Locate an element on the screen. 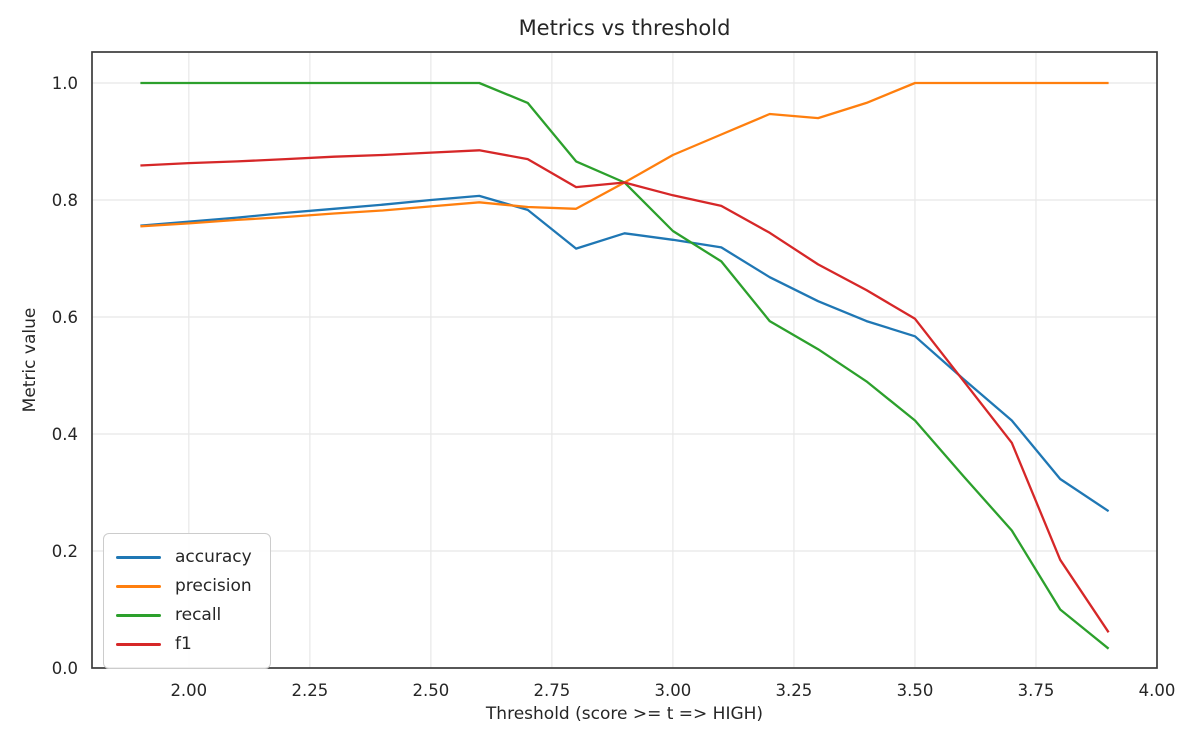  y-tick-label: 0.2 is located at coordinates (65, 551).